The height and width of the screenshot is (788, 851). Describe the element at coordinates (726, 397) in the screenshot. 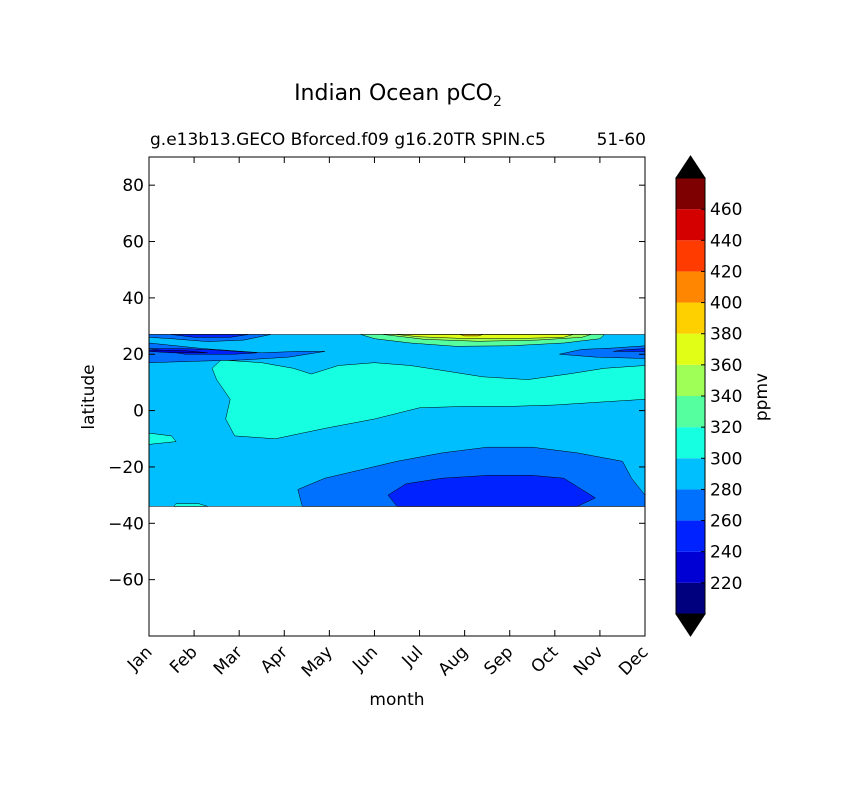

I see `colorbar-tick-label: 340` at that location.